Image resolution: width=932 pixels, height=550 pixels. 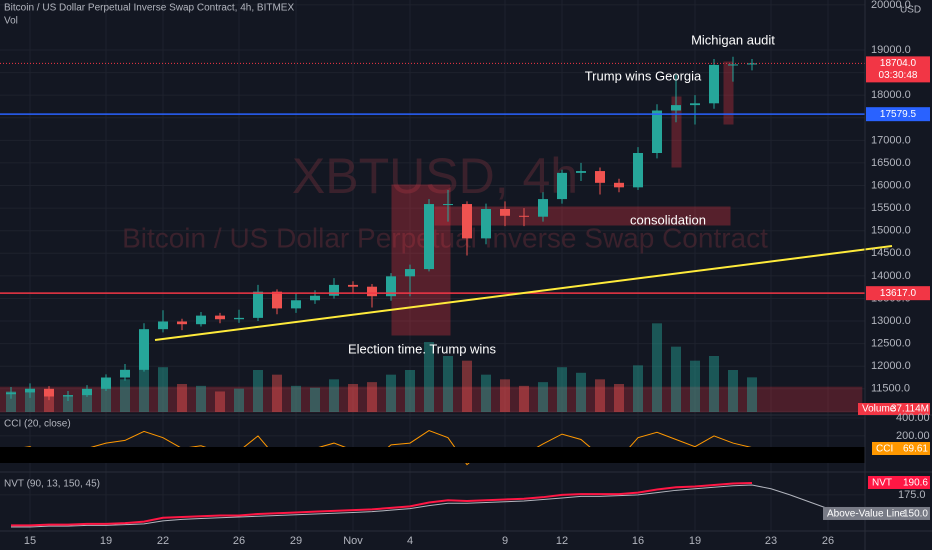 I want to click on volume-name: Volume, so click(x=879, y=409).